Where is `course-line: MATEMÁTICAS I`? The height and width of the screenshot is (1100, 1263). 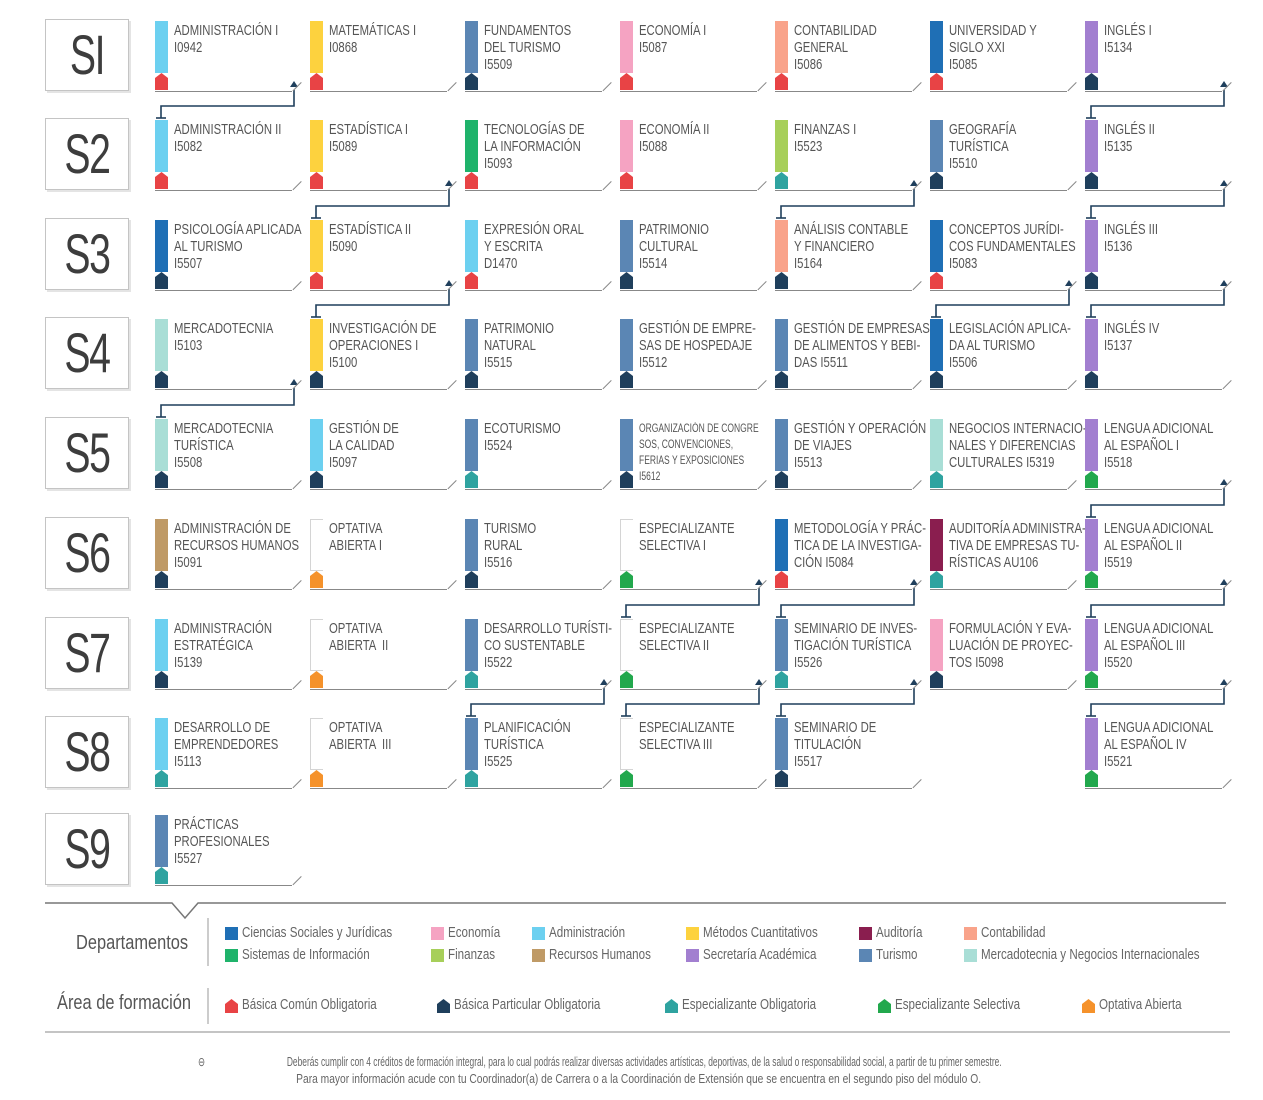
course-line: MATEMÁTICAS I is located at coordinates (373, 31).